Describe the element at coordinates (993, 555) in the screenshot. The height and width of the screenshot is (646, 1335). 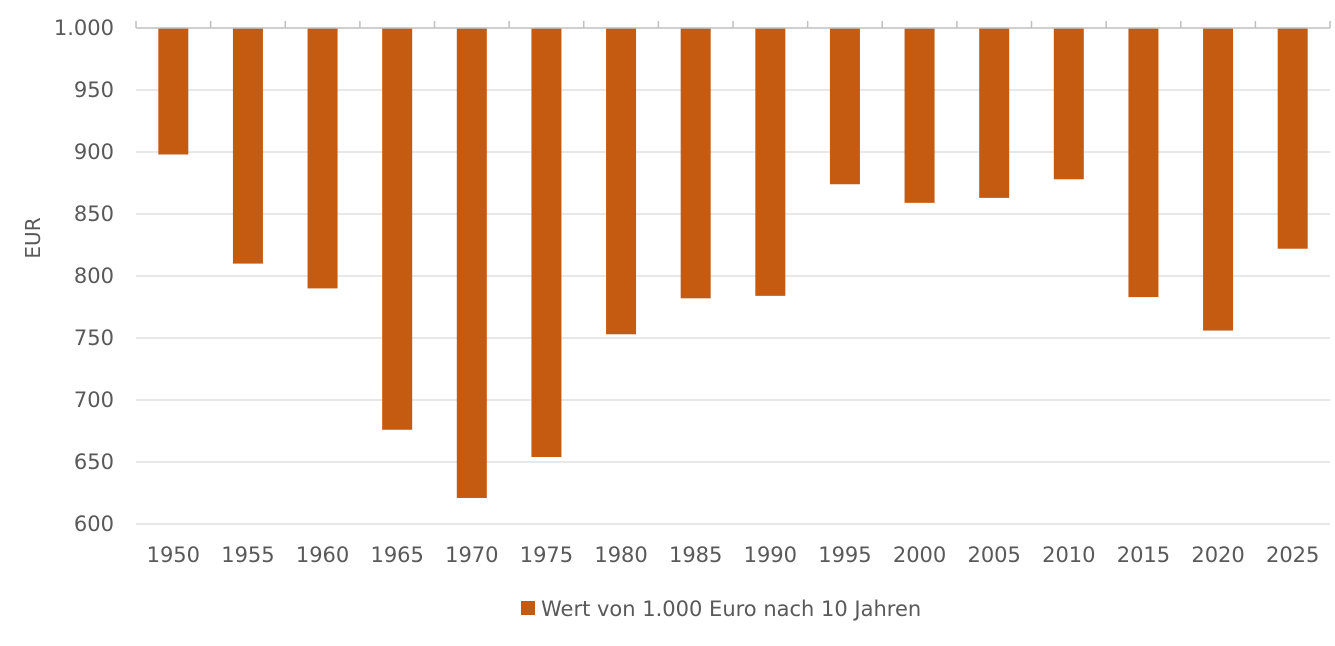
I see `x-tick-label: 2005` at that location.